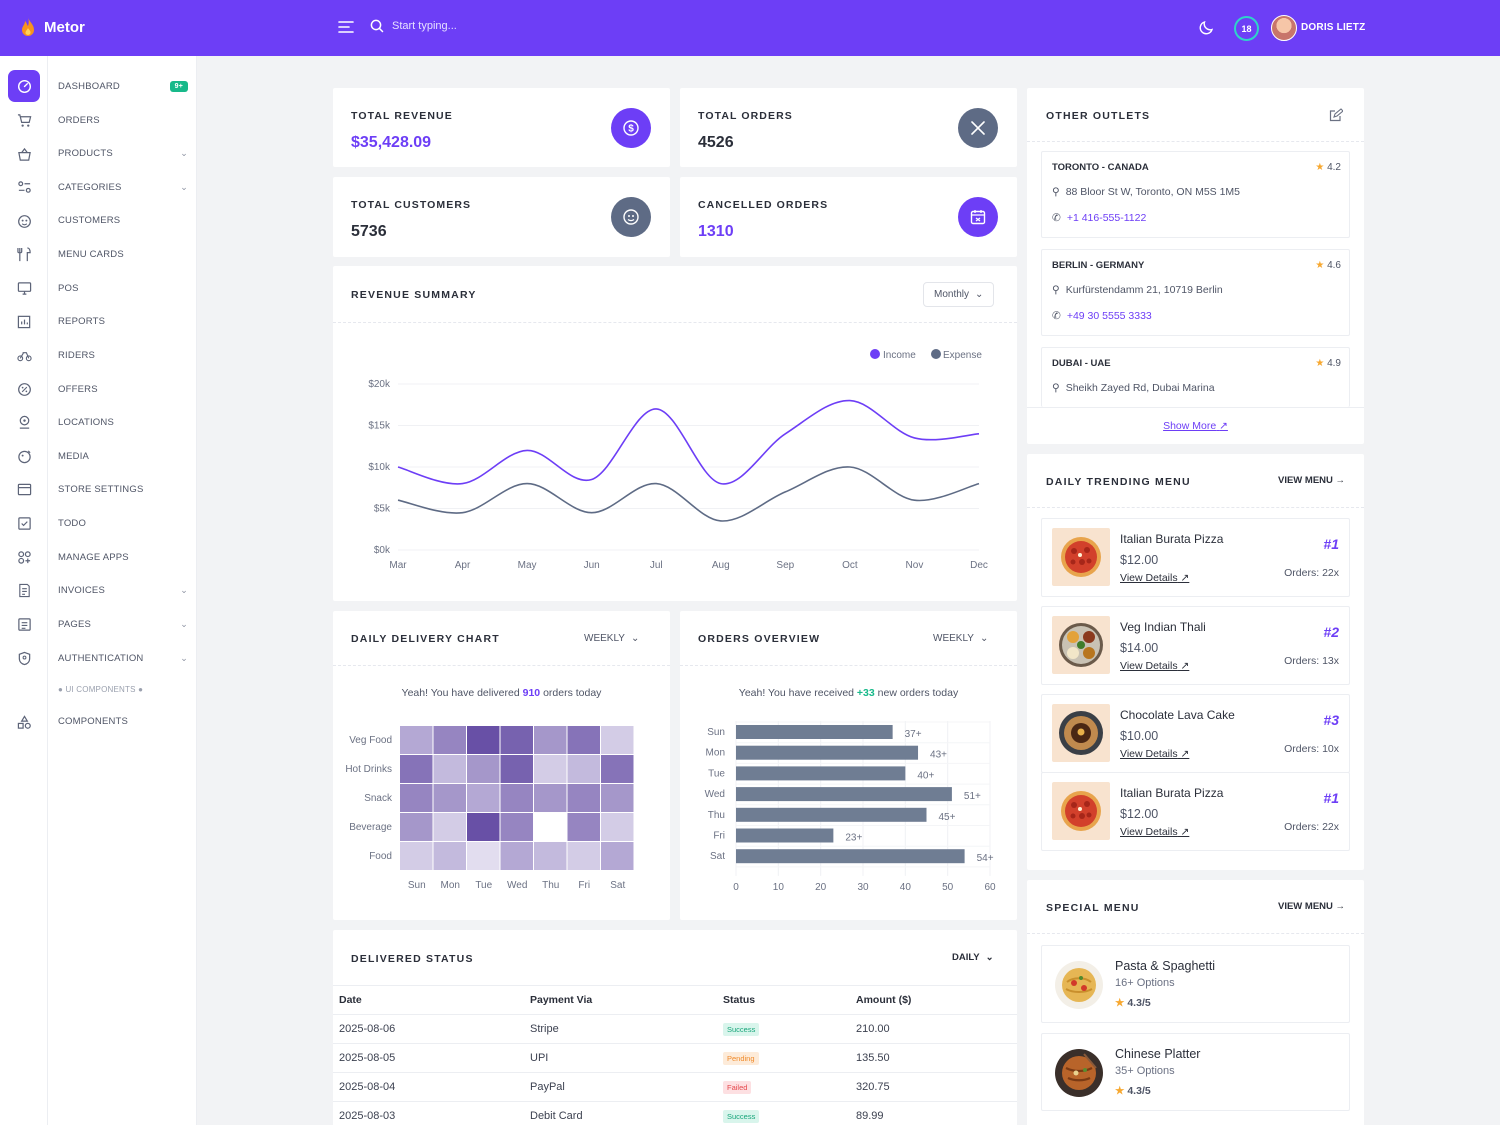  What do you see at coordinates (123, 120) in the screenshot?
I see `sidebar-item-orders: ORDERS` at bounding box center [123, 120].